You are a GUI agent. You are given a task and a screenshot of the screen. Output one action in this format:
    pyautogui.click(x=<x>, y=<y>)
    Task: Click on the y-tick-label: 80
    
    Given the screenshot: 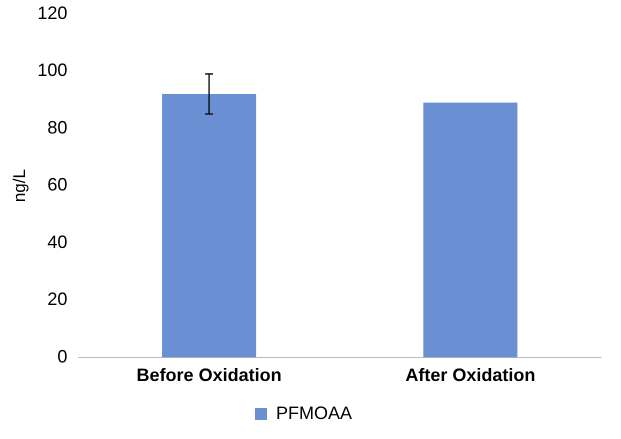 What is the action you would take?
    pyautogui.click(x=57, y=127)
    